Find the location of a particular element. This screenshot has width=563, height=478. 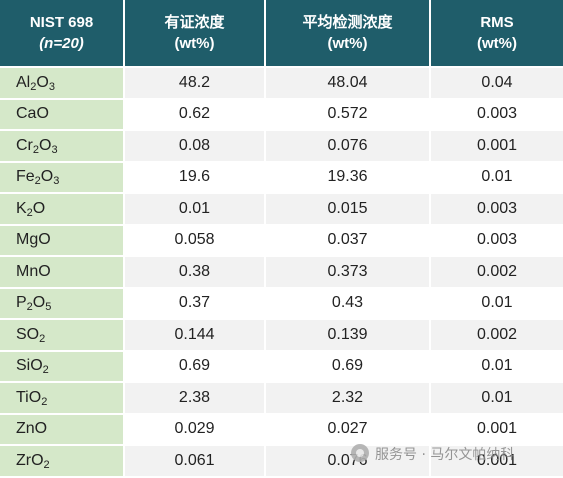

table-row: ZnO 0.029 0.027 0.001 is located at coordinates (281, 429).